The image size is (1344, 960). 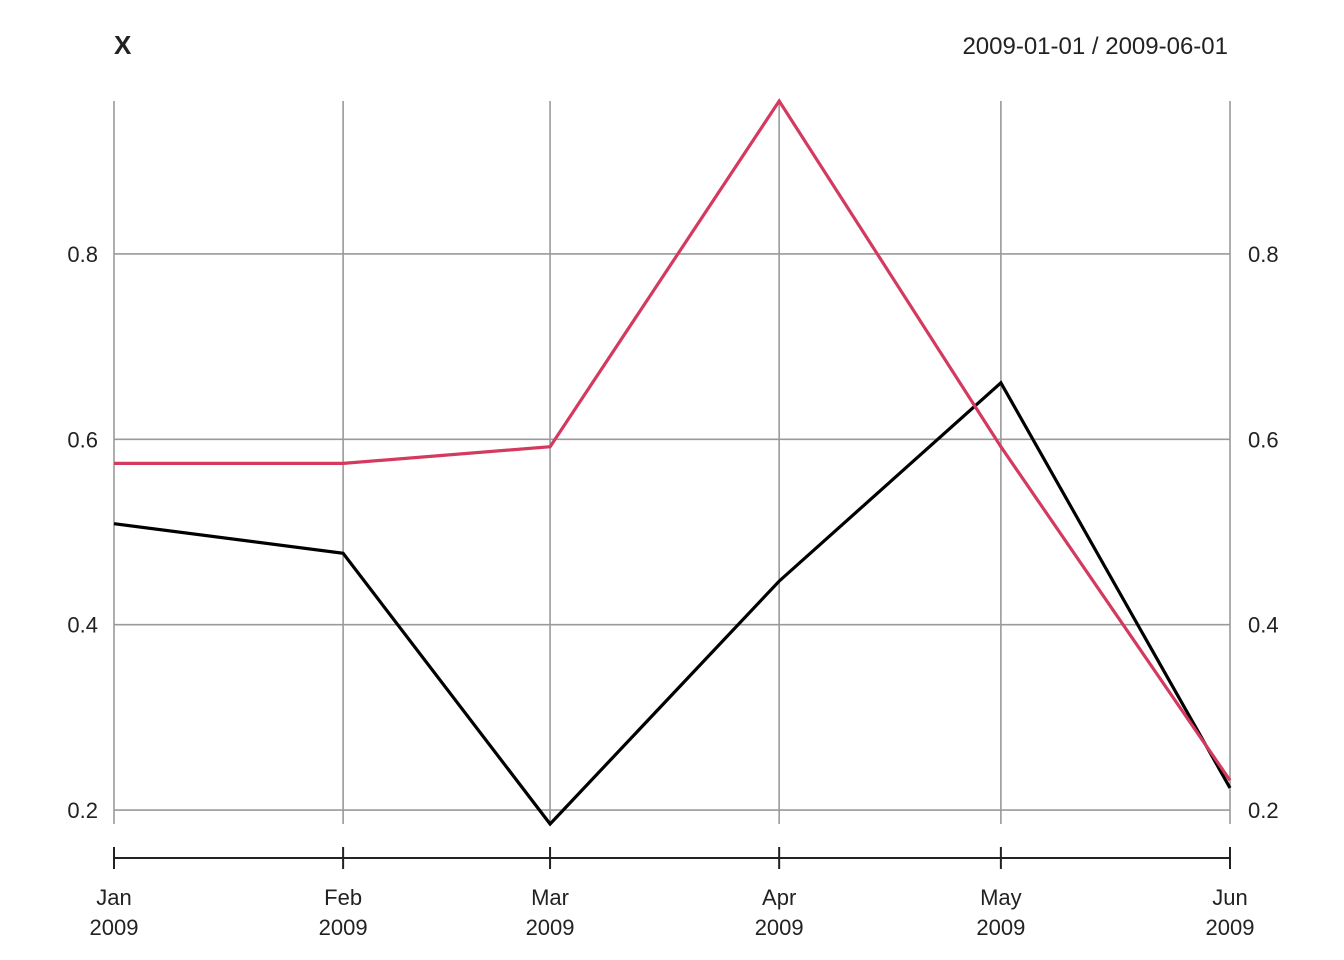 What do you see at coordinates (779, 897) in the screenshot?
I see `x-tick-label-month: Apr` at bounding box center [779, 897].